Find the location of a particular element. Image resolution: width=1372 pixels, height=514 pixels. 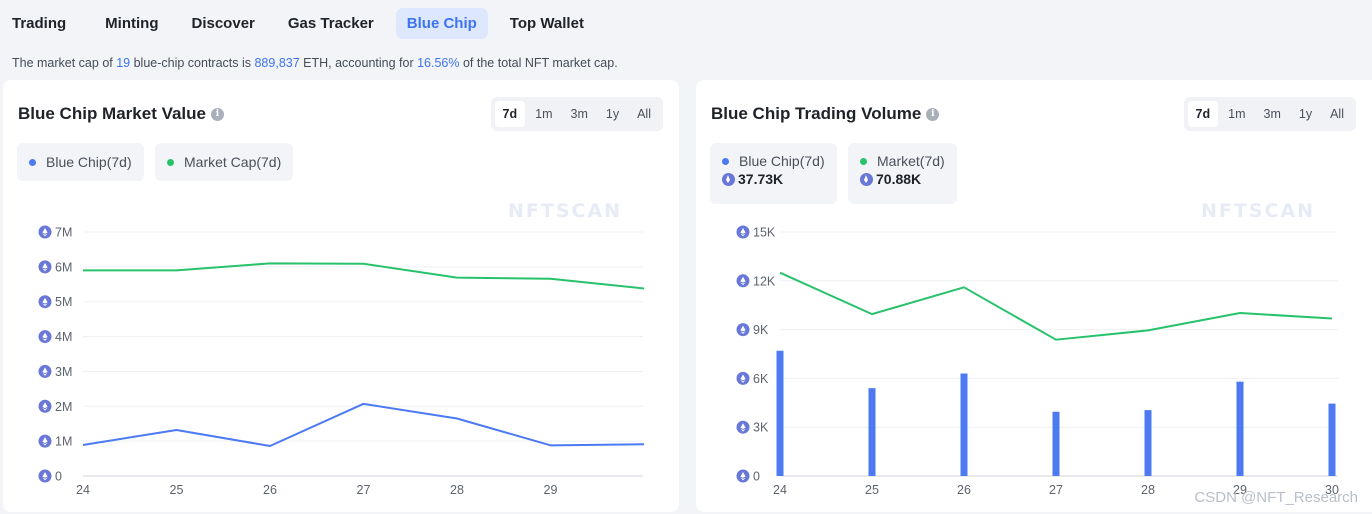

y-tick-label: 9K is located at coordinates (761, 330).